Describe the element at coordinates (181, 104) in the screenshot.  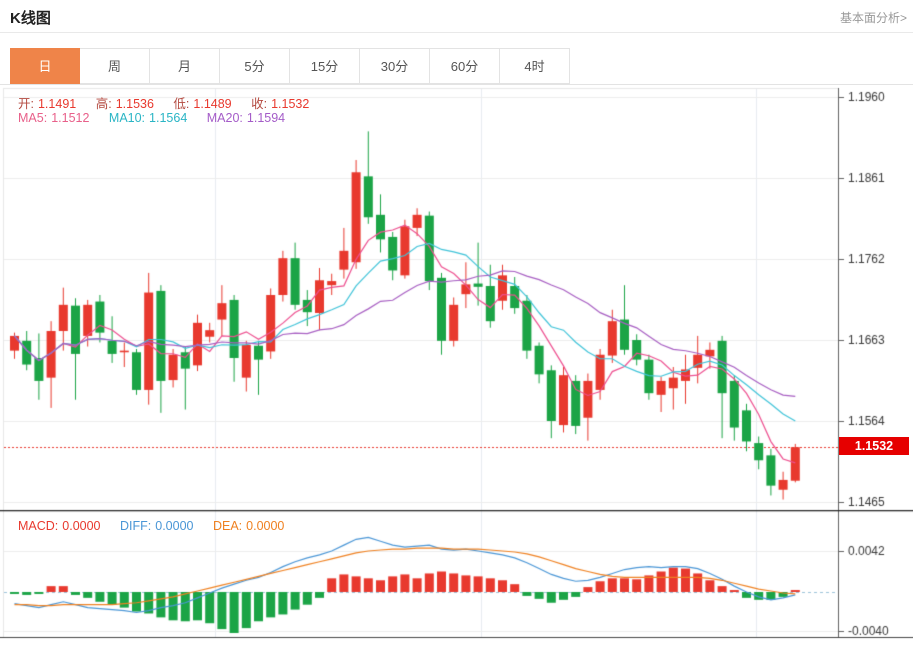
I see `low-label: 低:` at that location.